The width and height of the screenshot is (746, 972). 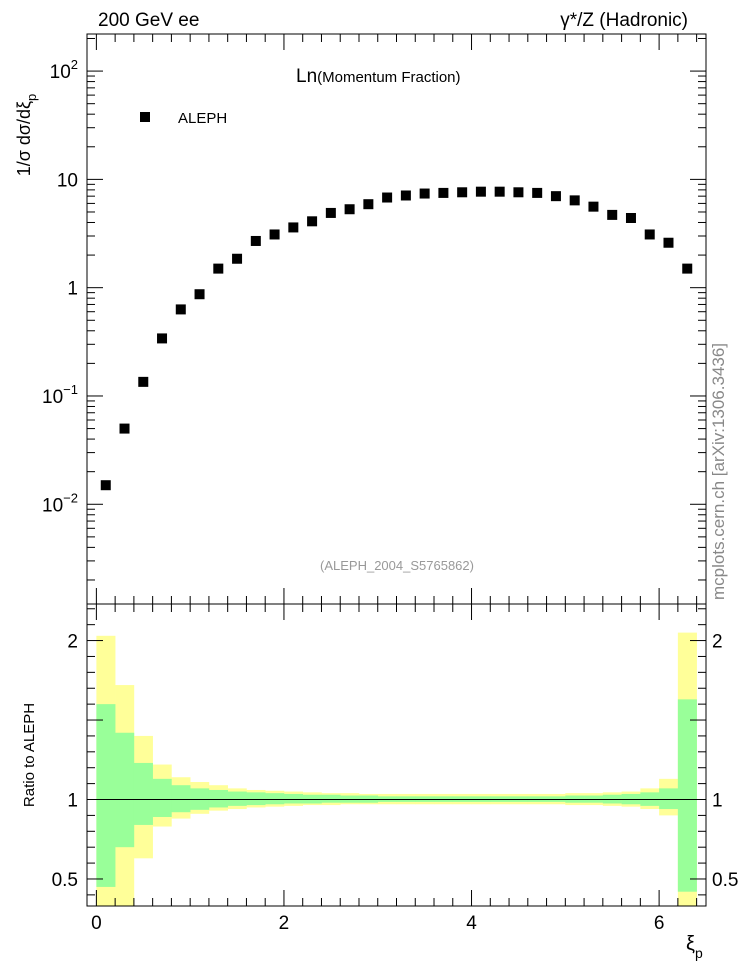 I want to click on ratio-y-tick-label-right: 0.5, so click(x=725, y=880).